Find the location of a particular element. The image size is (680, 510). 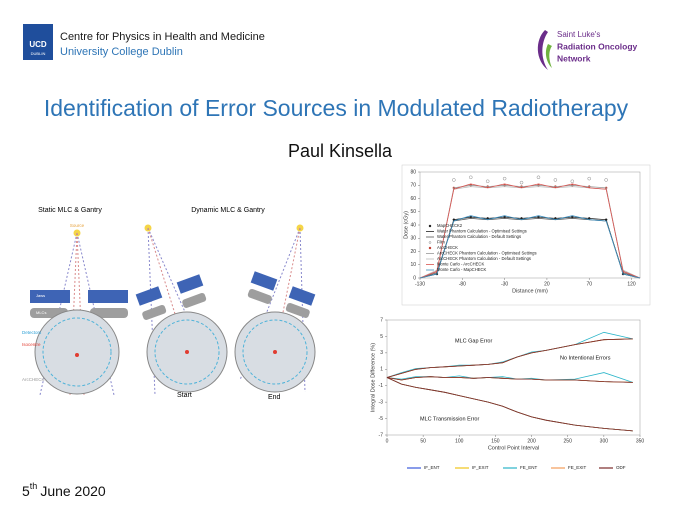

date-suffix: th is located at coordinates (34, 486).